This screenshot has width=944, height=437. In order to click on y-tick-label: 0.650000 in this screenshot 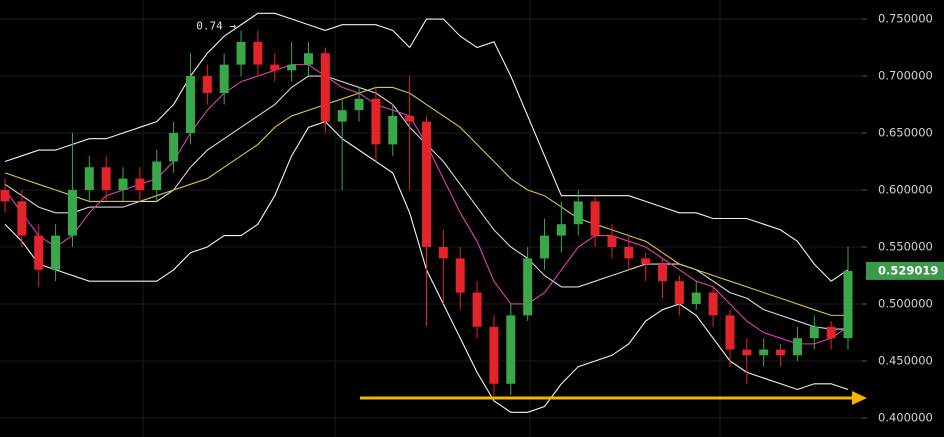, I will do `click(905, 133)`.